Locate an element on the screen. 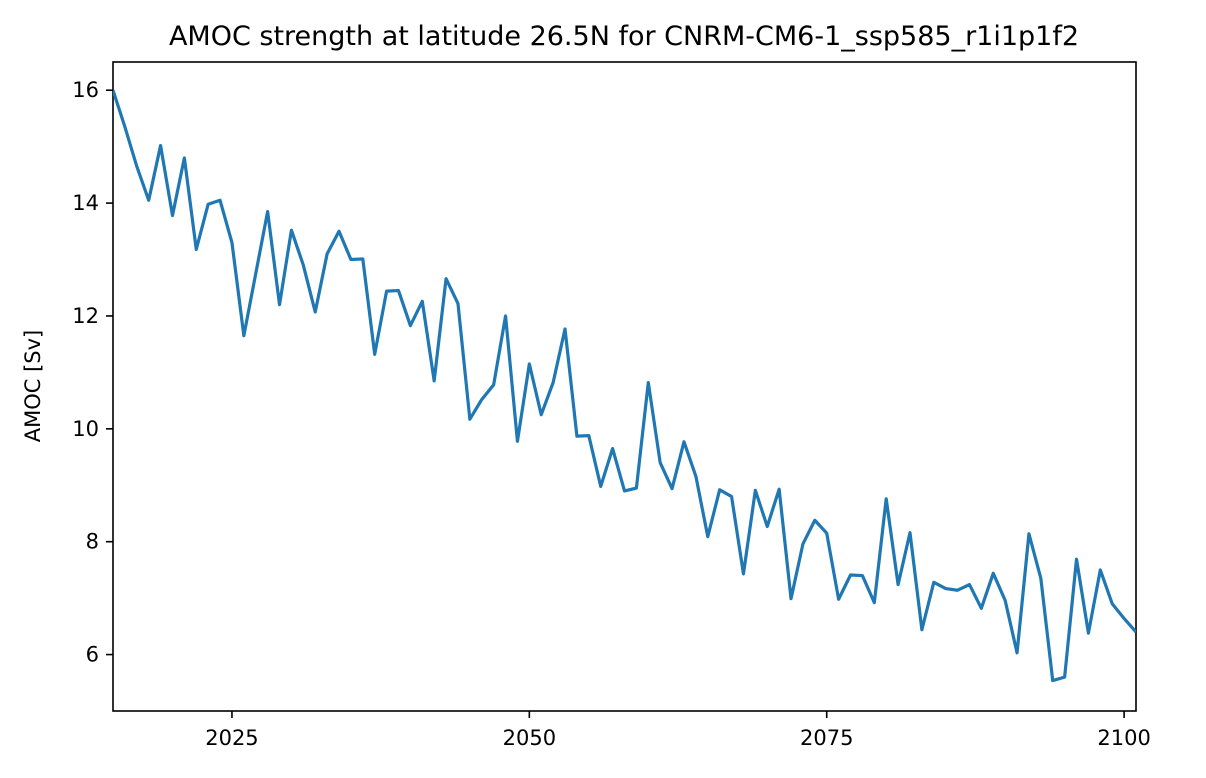 The width and height of the screenshot is (1206, 778). x-tick-label: 2075 is located at coordinates (826, 738).